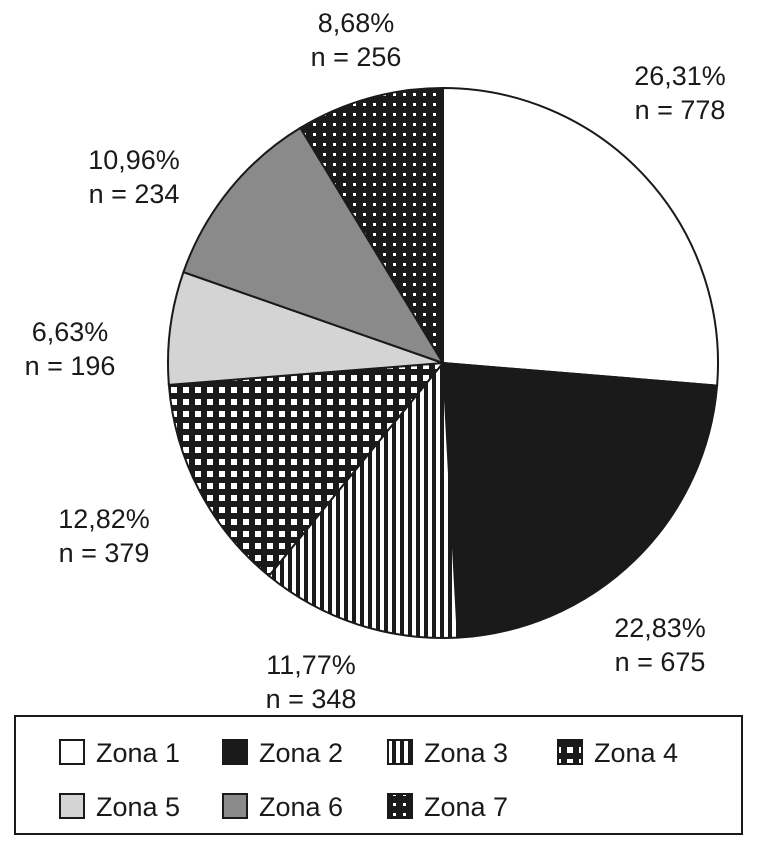 The width and height of the screenshot is (758, 841). What do you see at coordinates (311, 665) in the screenshot?
I see `slice-percent-label: 11,77%` at bounding box center [311, 665].